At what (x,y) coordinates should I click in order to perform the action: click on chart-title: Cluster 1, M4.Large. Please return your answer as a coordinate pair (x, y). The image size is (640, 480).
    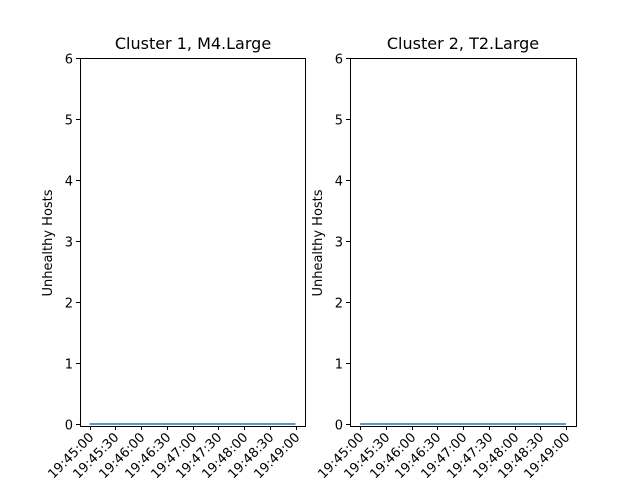
    Looking at the image, I should click on (193, 43).